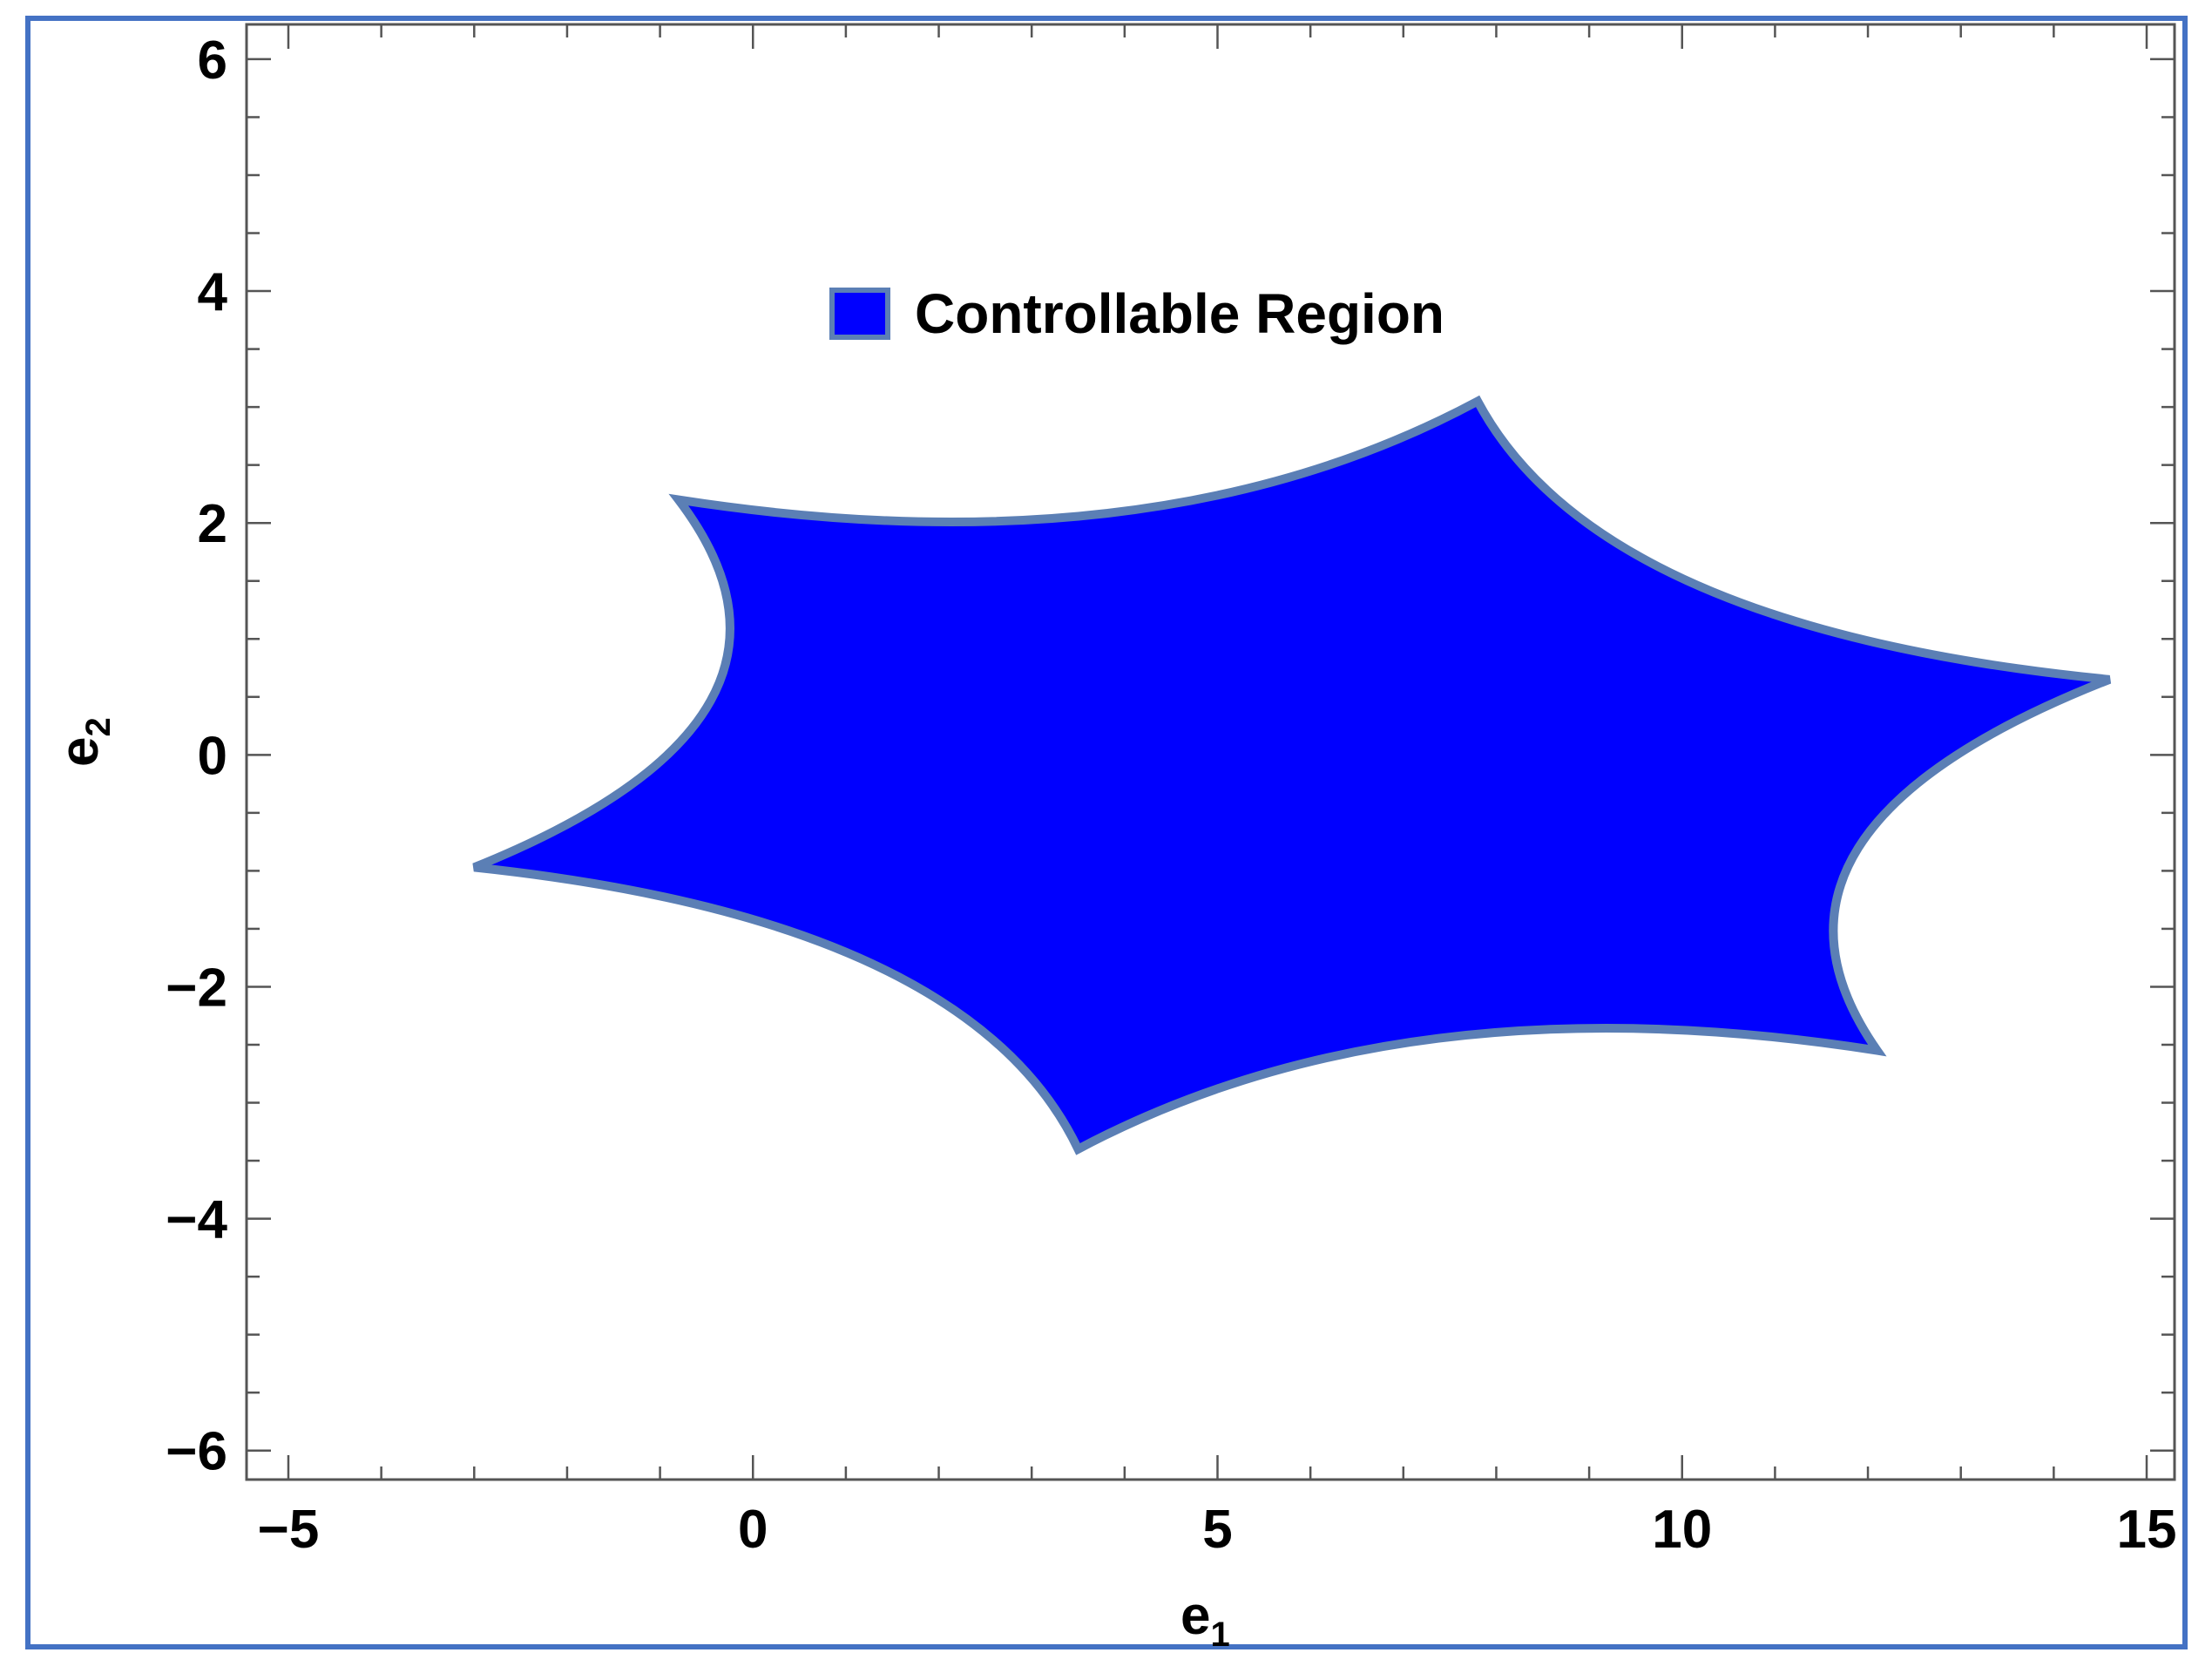 The image size is (2212, 1673). Describe the element at coordinates (2147, 1530) in the screenshot. I see `x-tick-label: 15` at that location.